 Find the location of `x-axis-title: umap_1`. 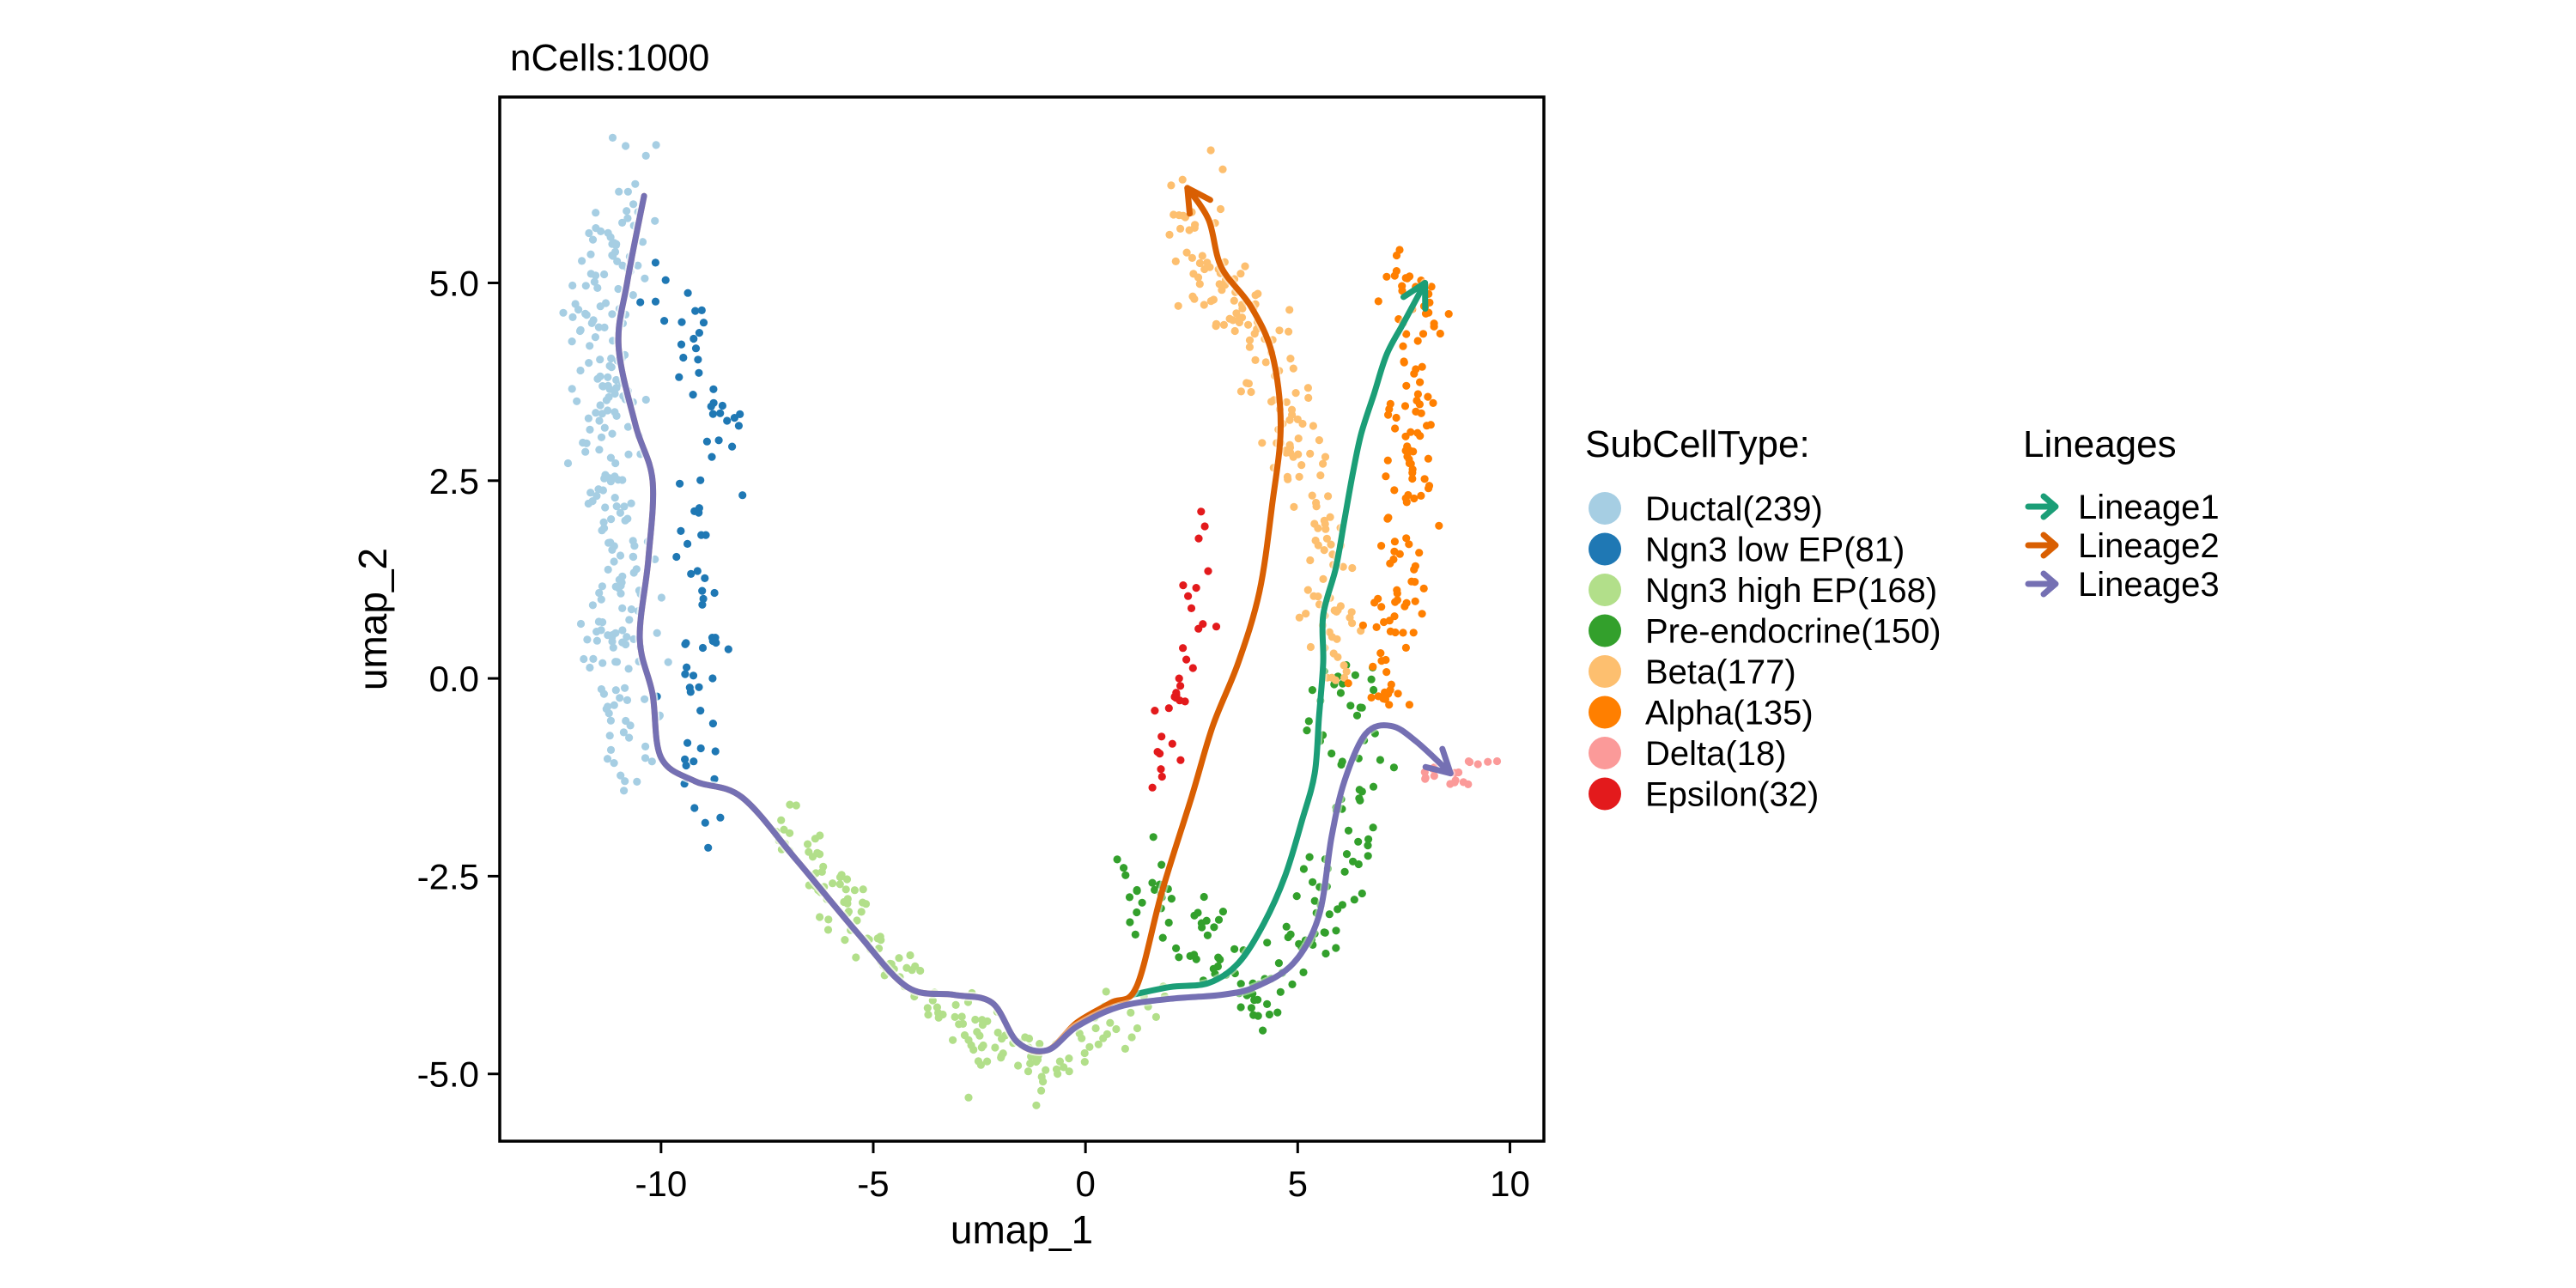

x-axis-title: umap_1 is located at coordinates (1022, 1229).